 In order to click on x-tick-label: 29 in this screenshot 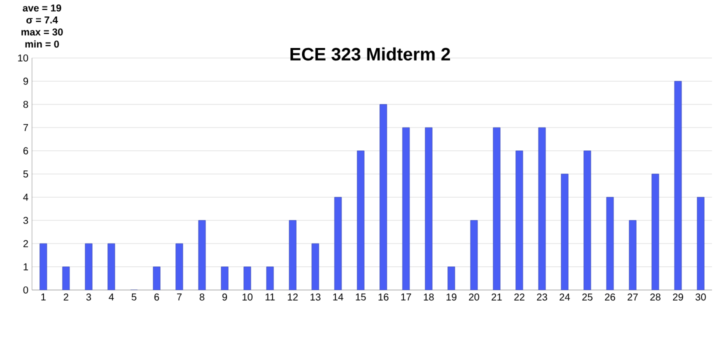, I will do `click(678, 297)`.